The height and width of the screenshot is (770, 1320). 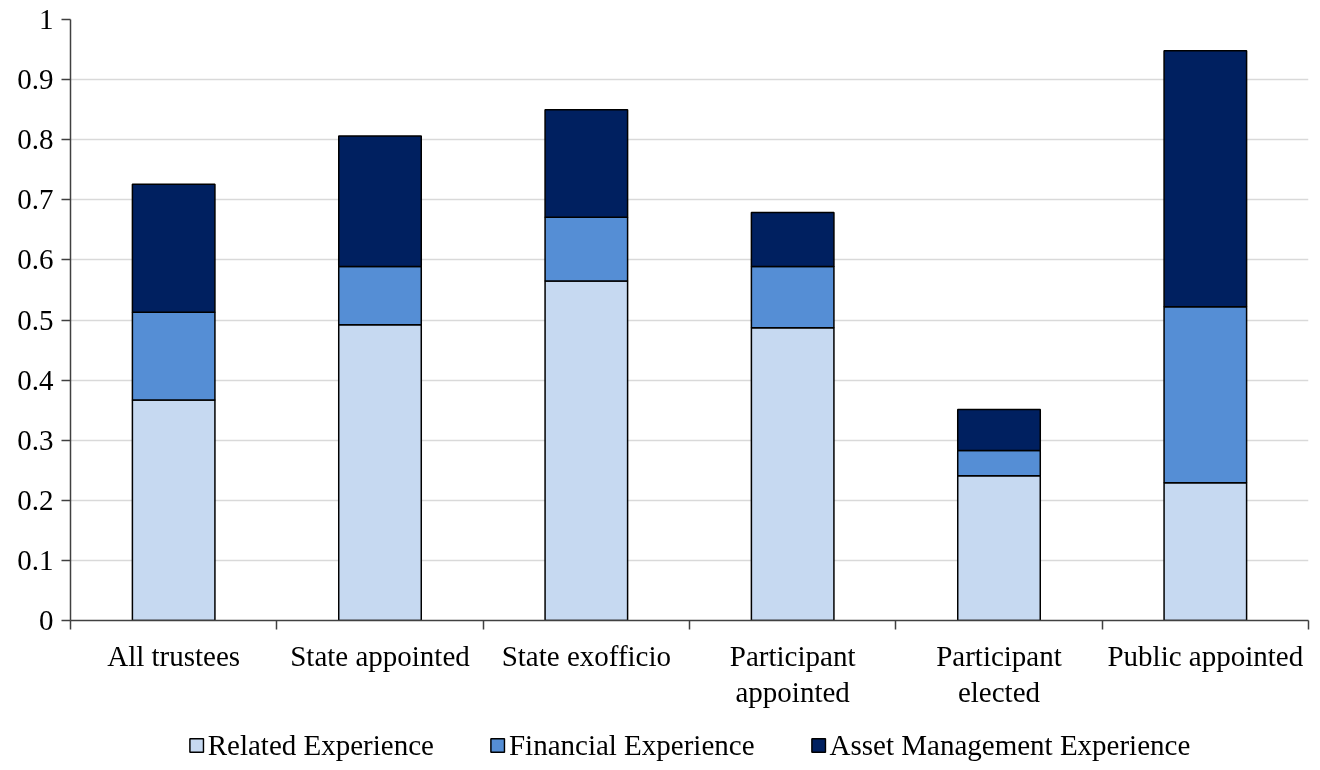 What do you see at coordinates (46, 620) in the screenshot?
I see `y-tick-label: 0` at bounding box center [46, 620].